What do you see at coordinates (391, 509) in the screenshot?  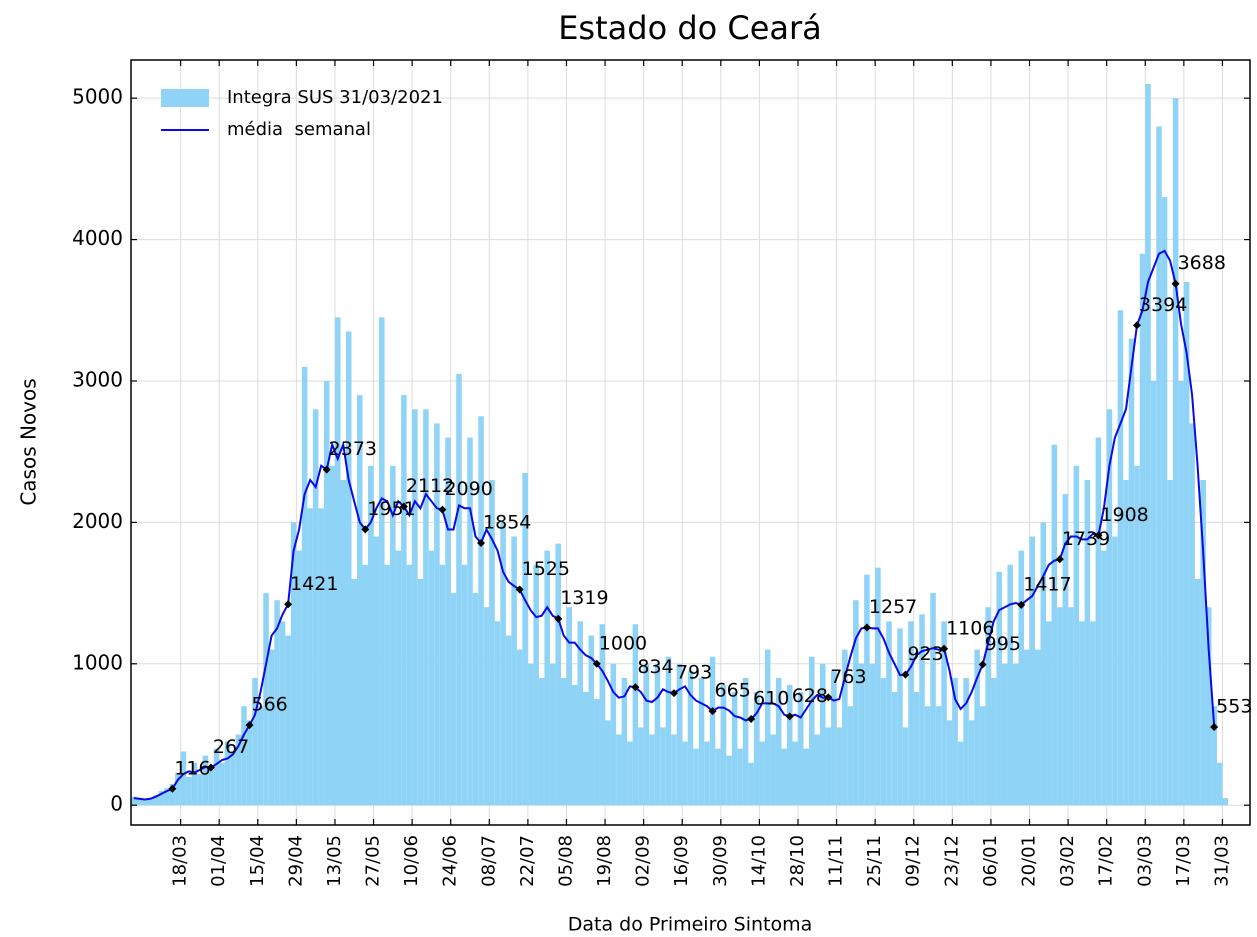 I see `value-label: 1951` at bounding box center [391, 509].